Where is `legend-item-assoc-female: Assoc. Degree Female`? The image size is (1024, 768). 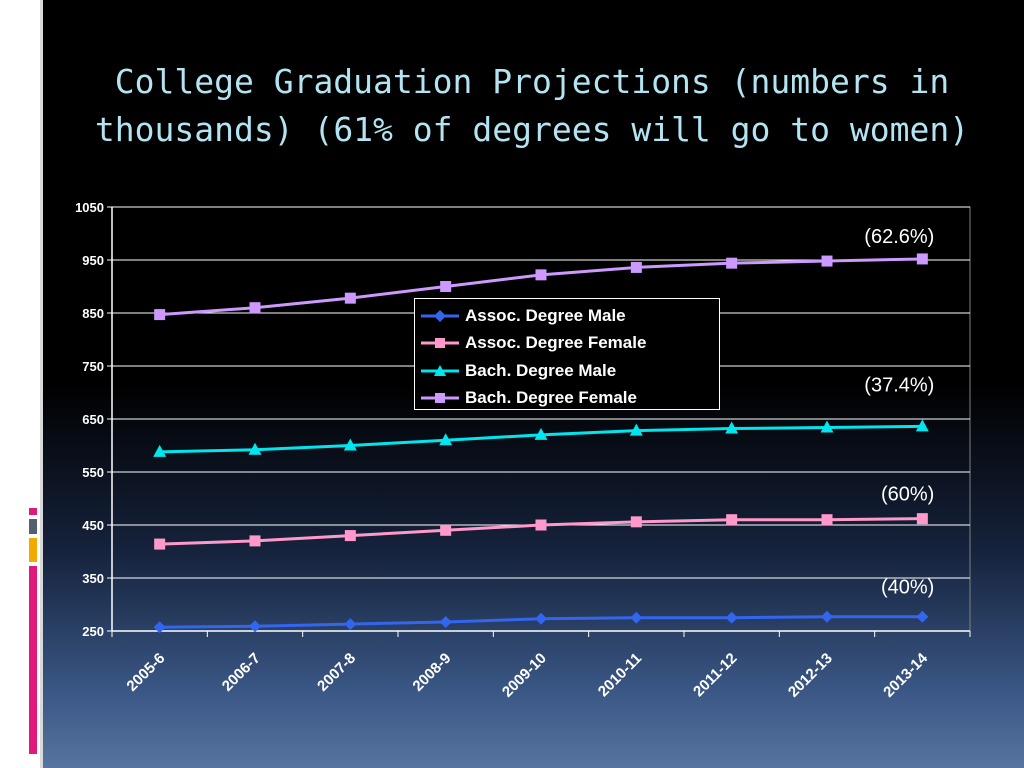
legend-item-assoc-female: Assoc. Degree Female is located at coordinates (570, 344).